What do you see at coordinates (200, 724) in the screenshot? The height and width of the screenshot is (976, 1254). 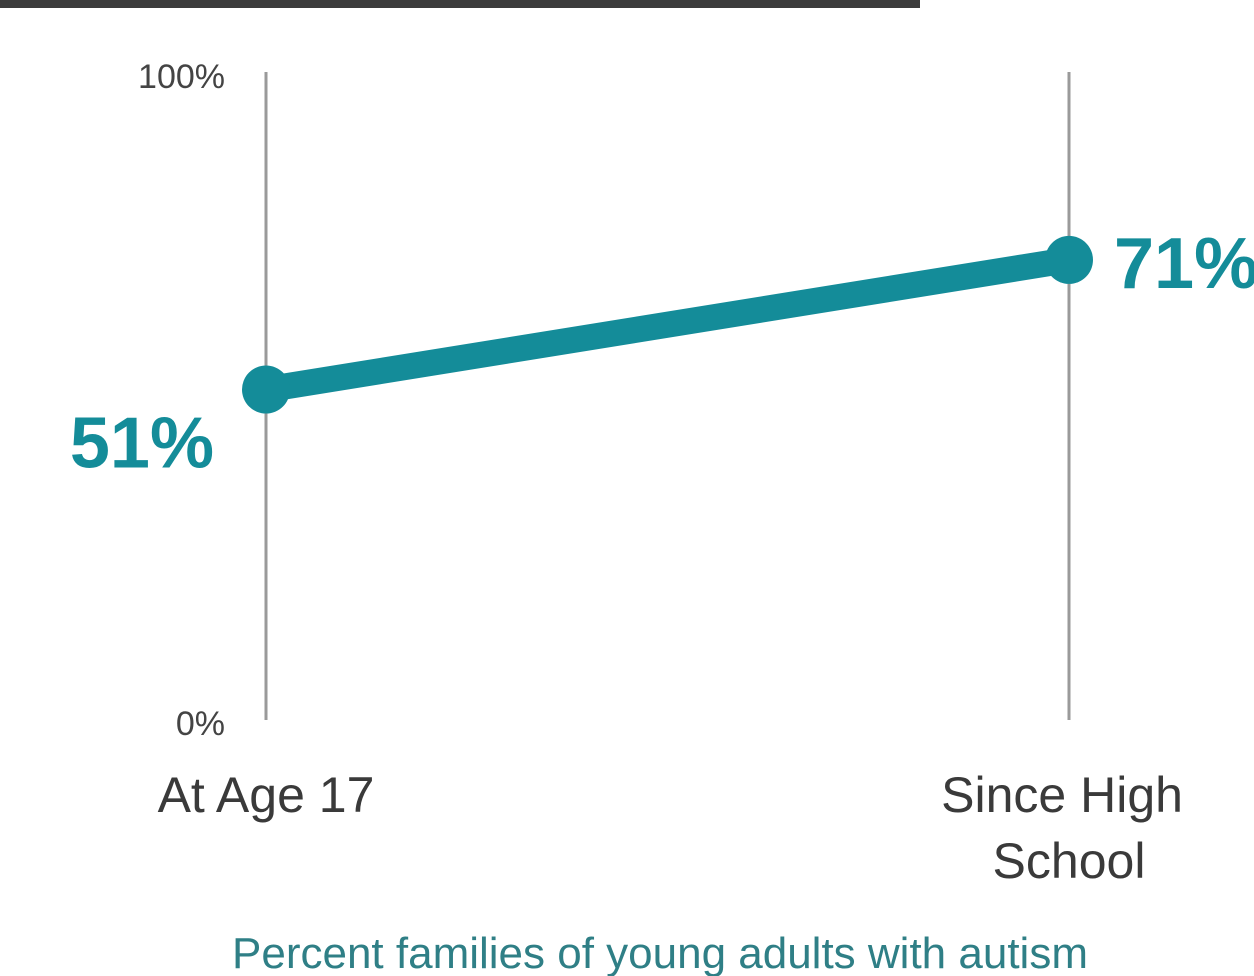 I see `y-tick-bottom: 0%` at bounding box center [200, 724].